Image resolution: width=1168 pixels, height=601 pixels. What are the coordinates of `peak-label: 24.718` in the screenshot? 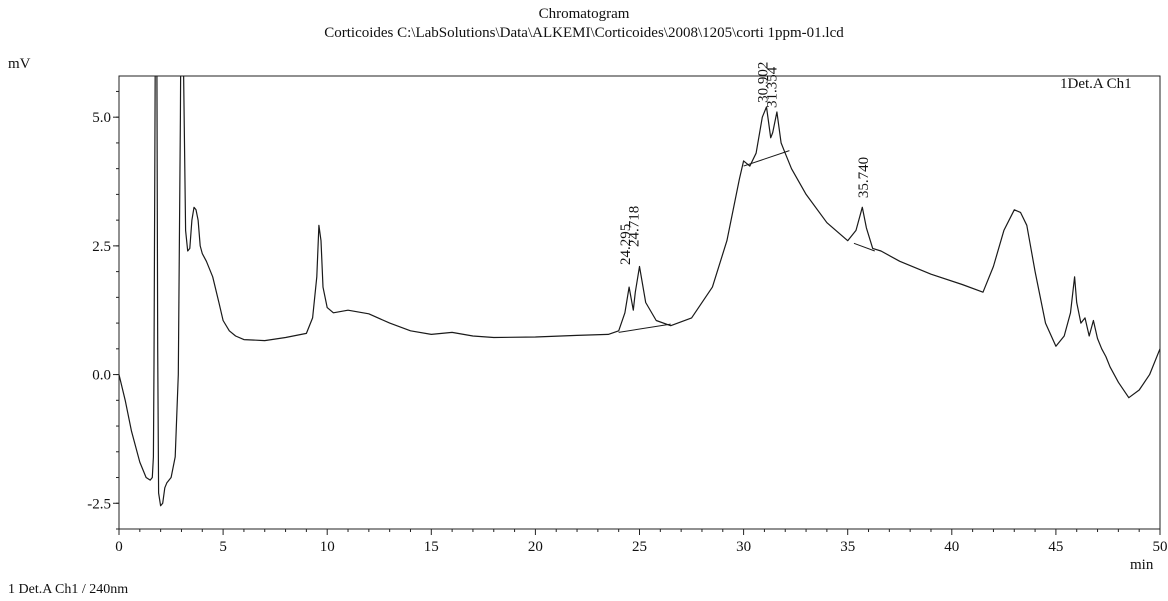 It's located at (635, 226).